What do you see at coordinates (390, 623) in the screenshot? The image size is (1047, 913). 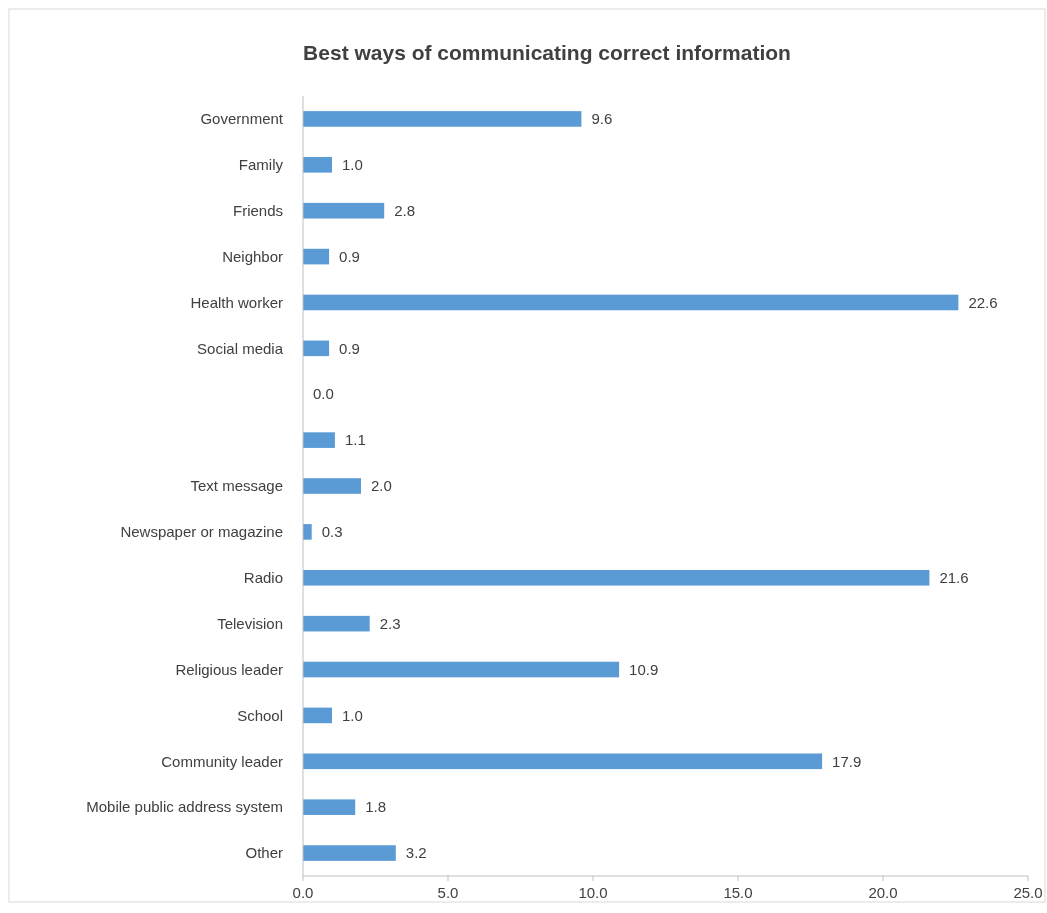 I see `data-label: 2.3` at bounding box center [390, 623].